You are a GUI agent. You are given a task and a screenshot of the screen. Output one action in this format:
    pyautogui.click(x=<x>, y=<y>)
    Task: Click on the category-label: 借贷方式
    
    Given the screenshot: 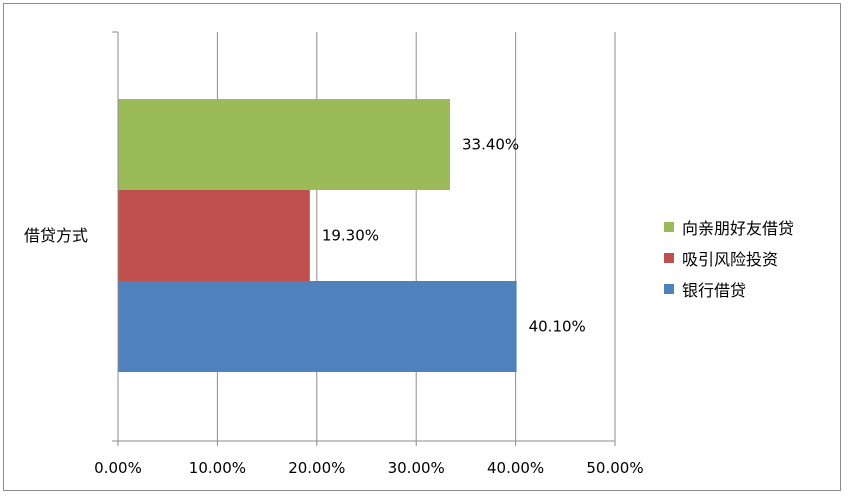 What is the action you would take?
    pyautogui.click(x=56, y=235)
    